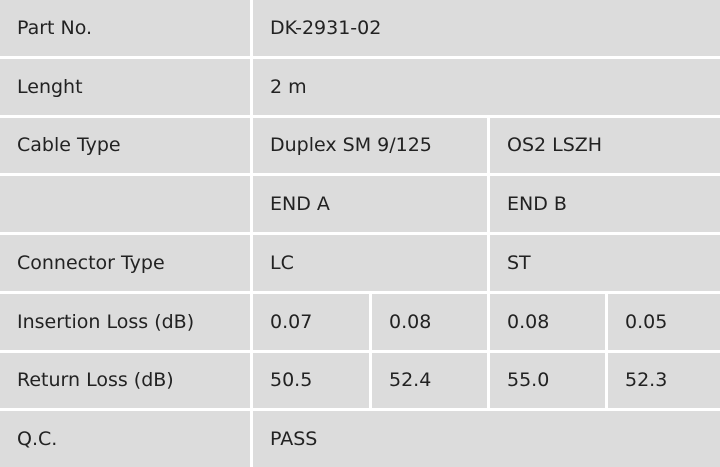 This screenshot has height=467, width=720. I want to click on cable-type-value-b: OS2 LSZH, so click(605, 145).